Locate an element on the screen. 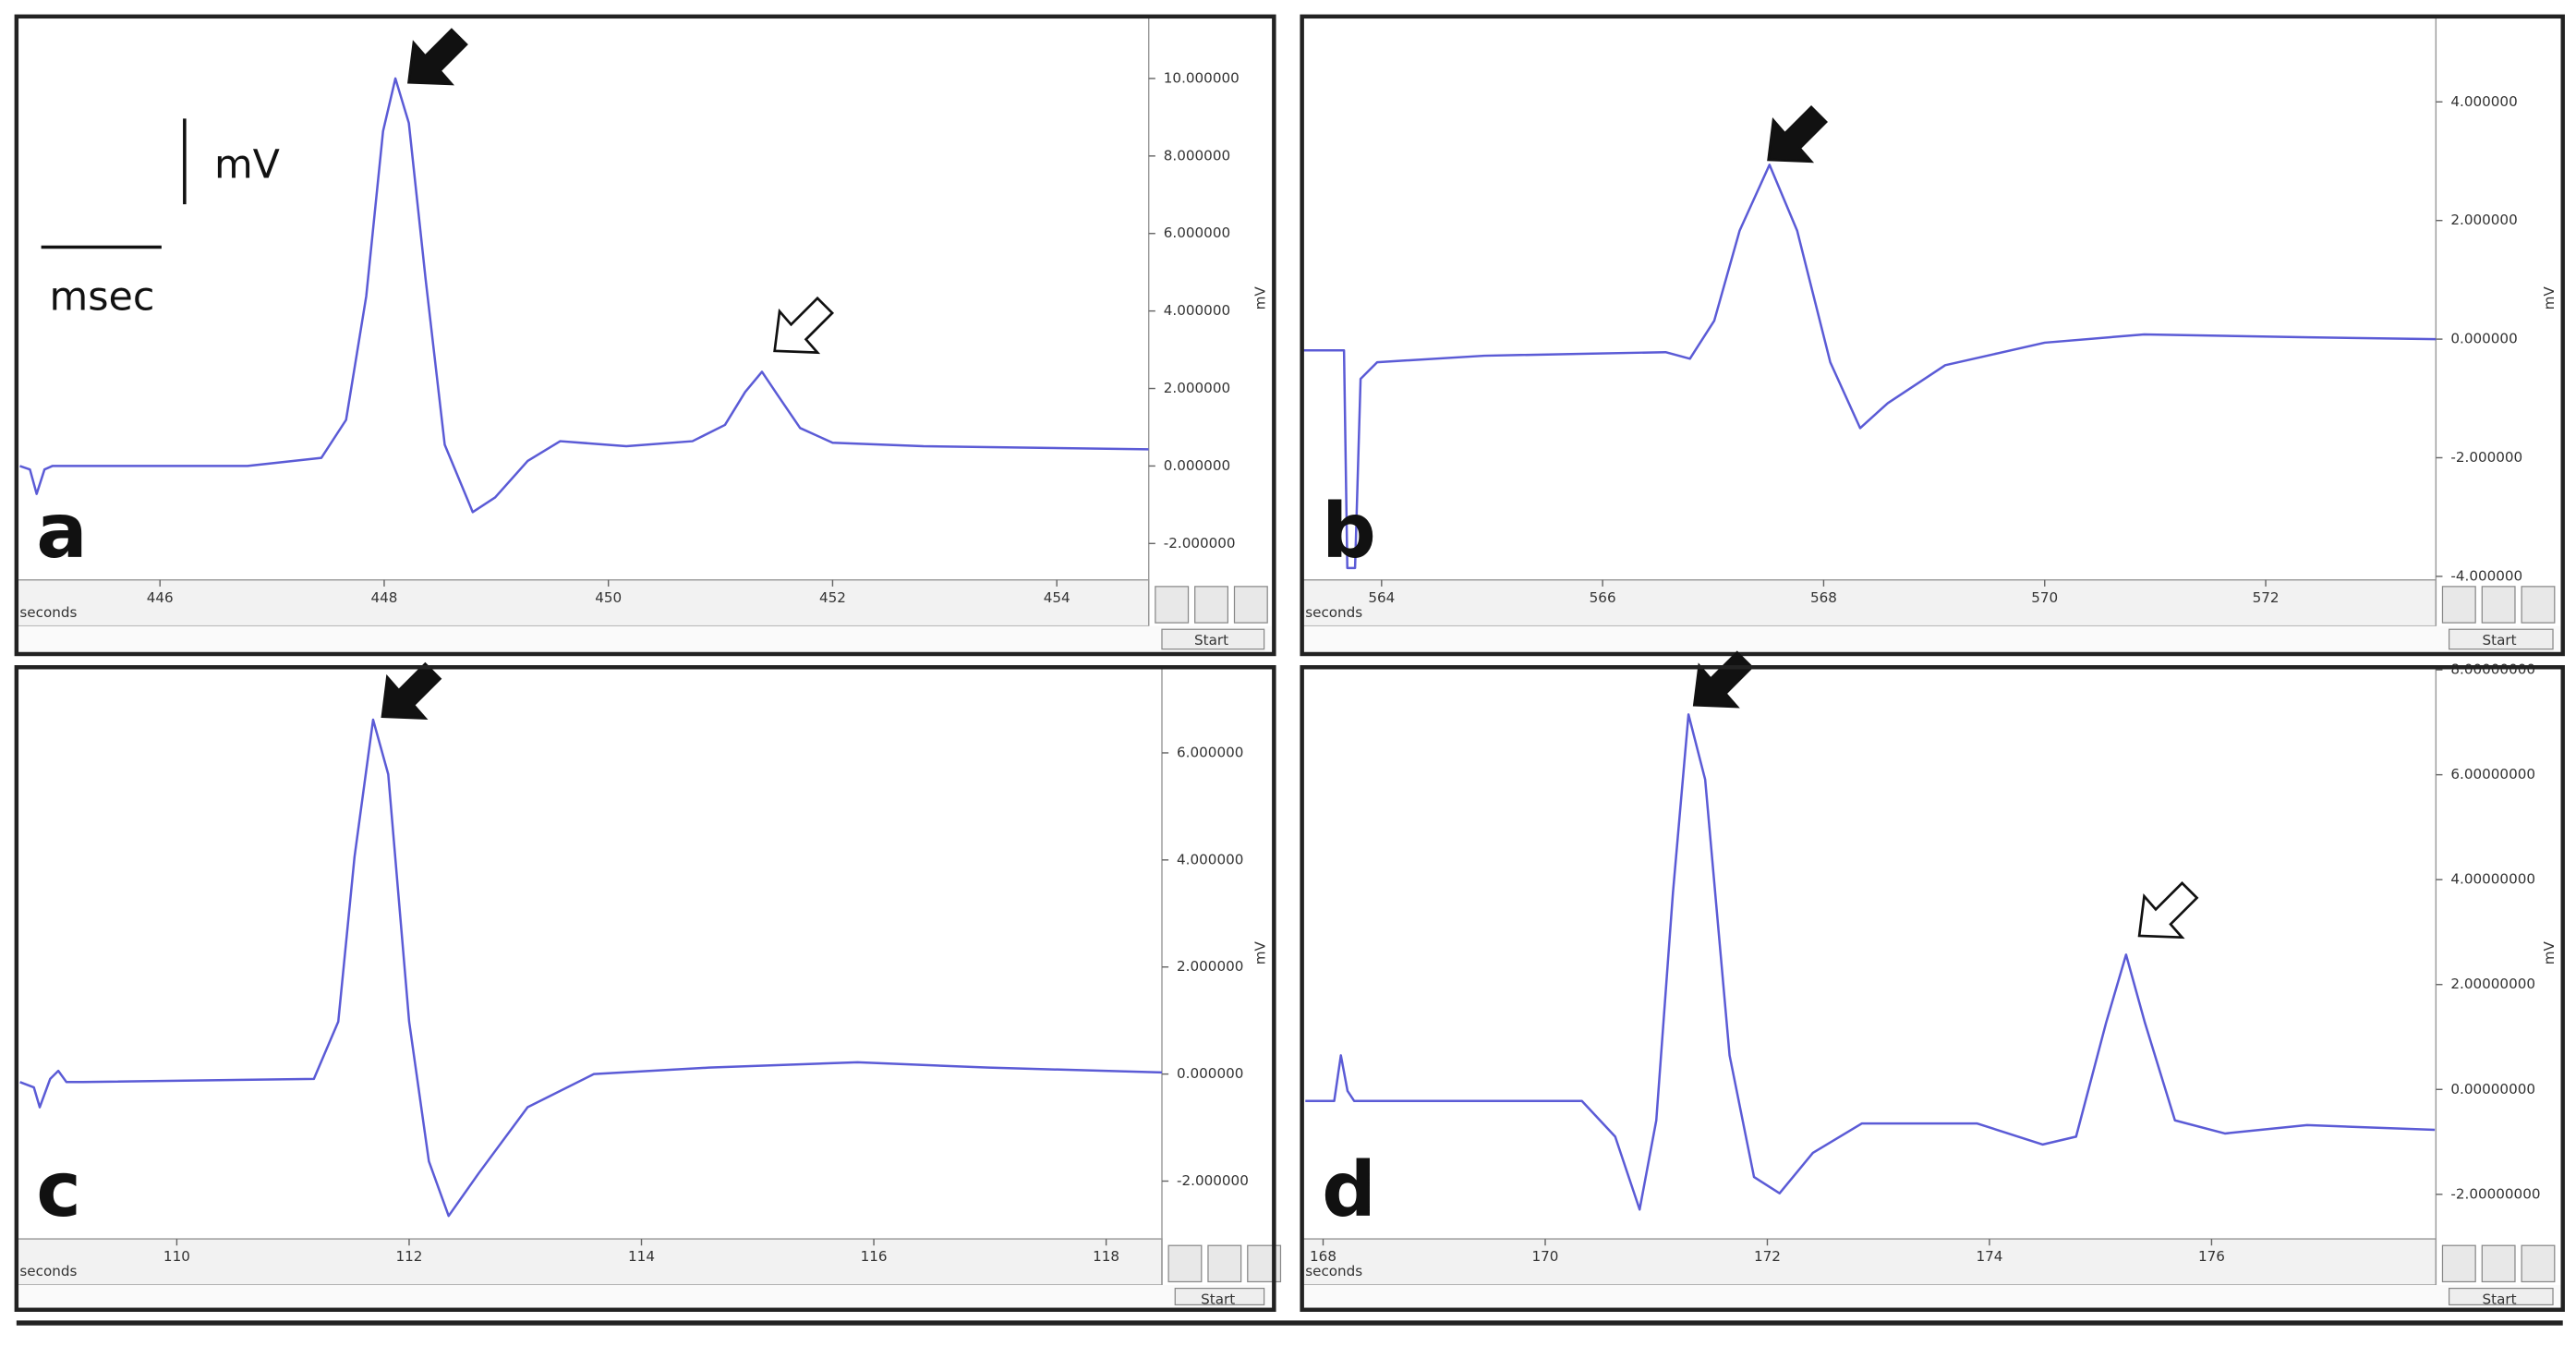 The image size is (2576, 1346). x-tick-label: 566 is located at coordinates (1603, 597).